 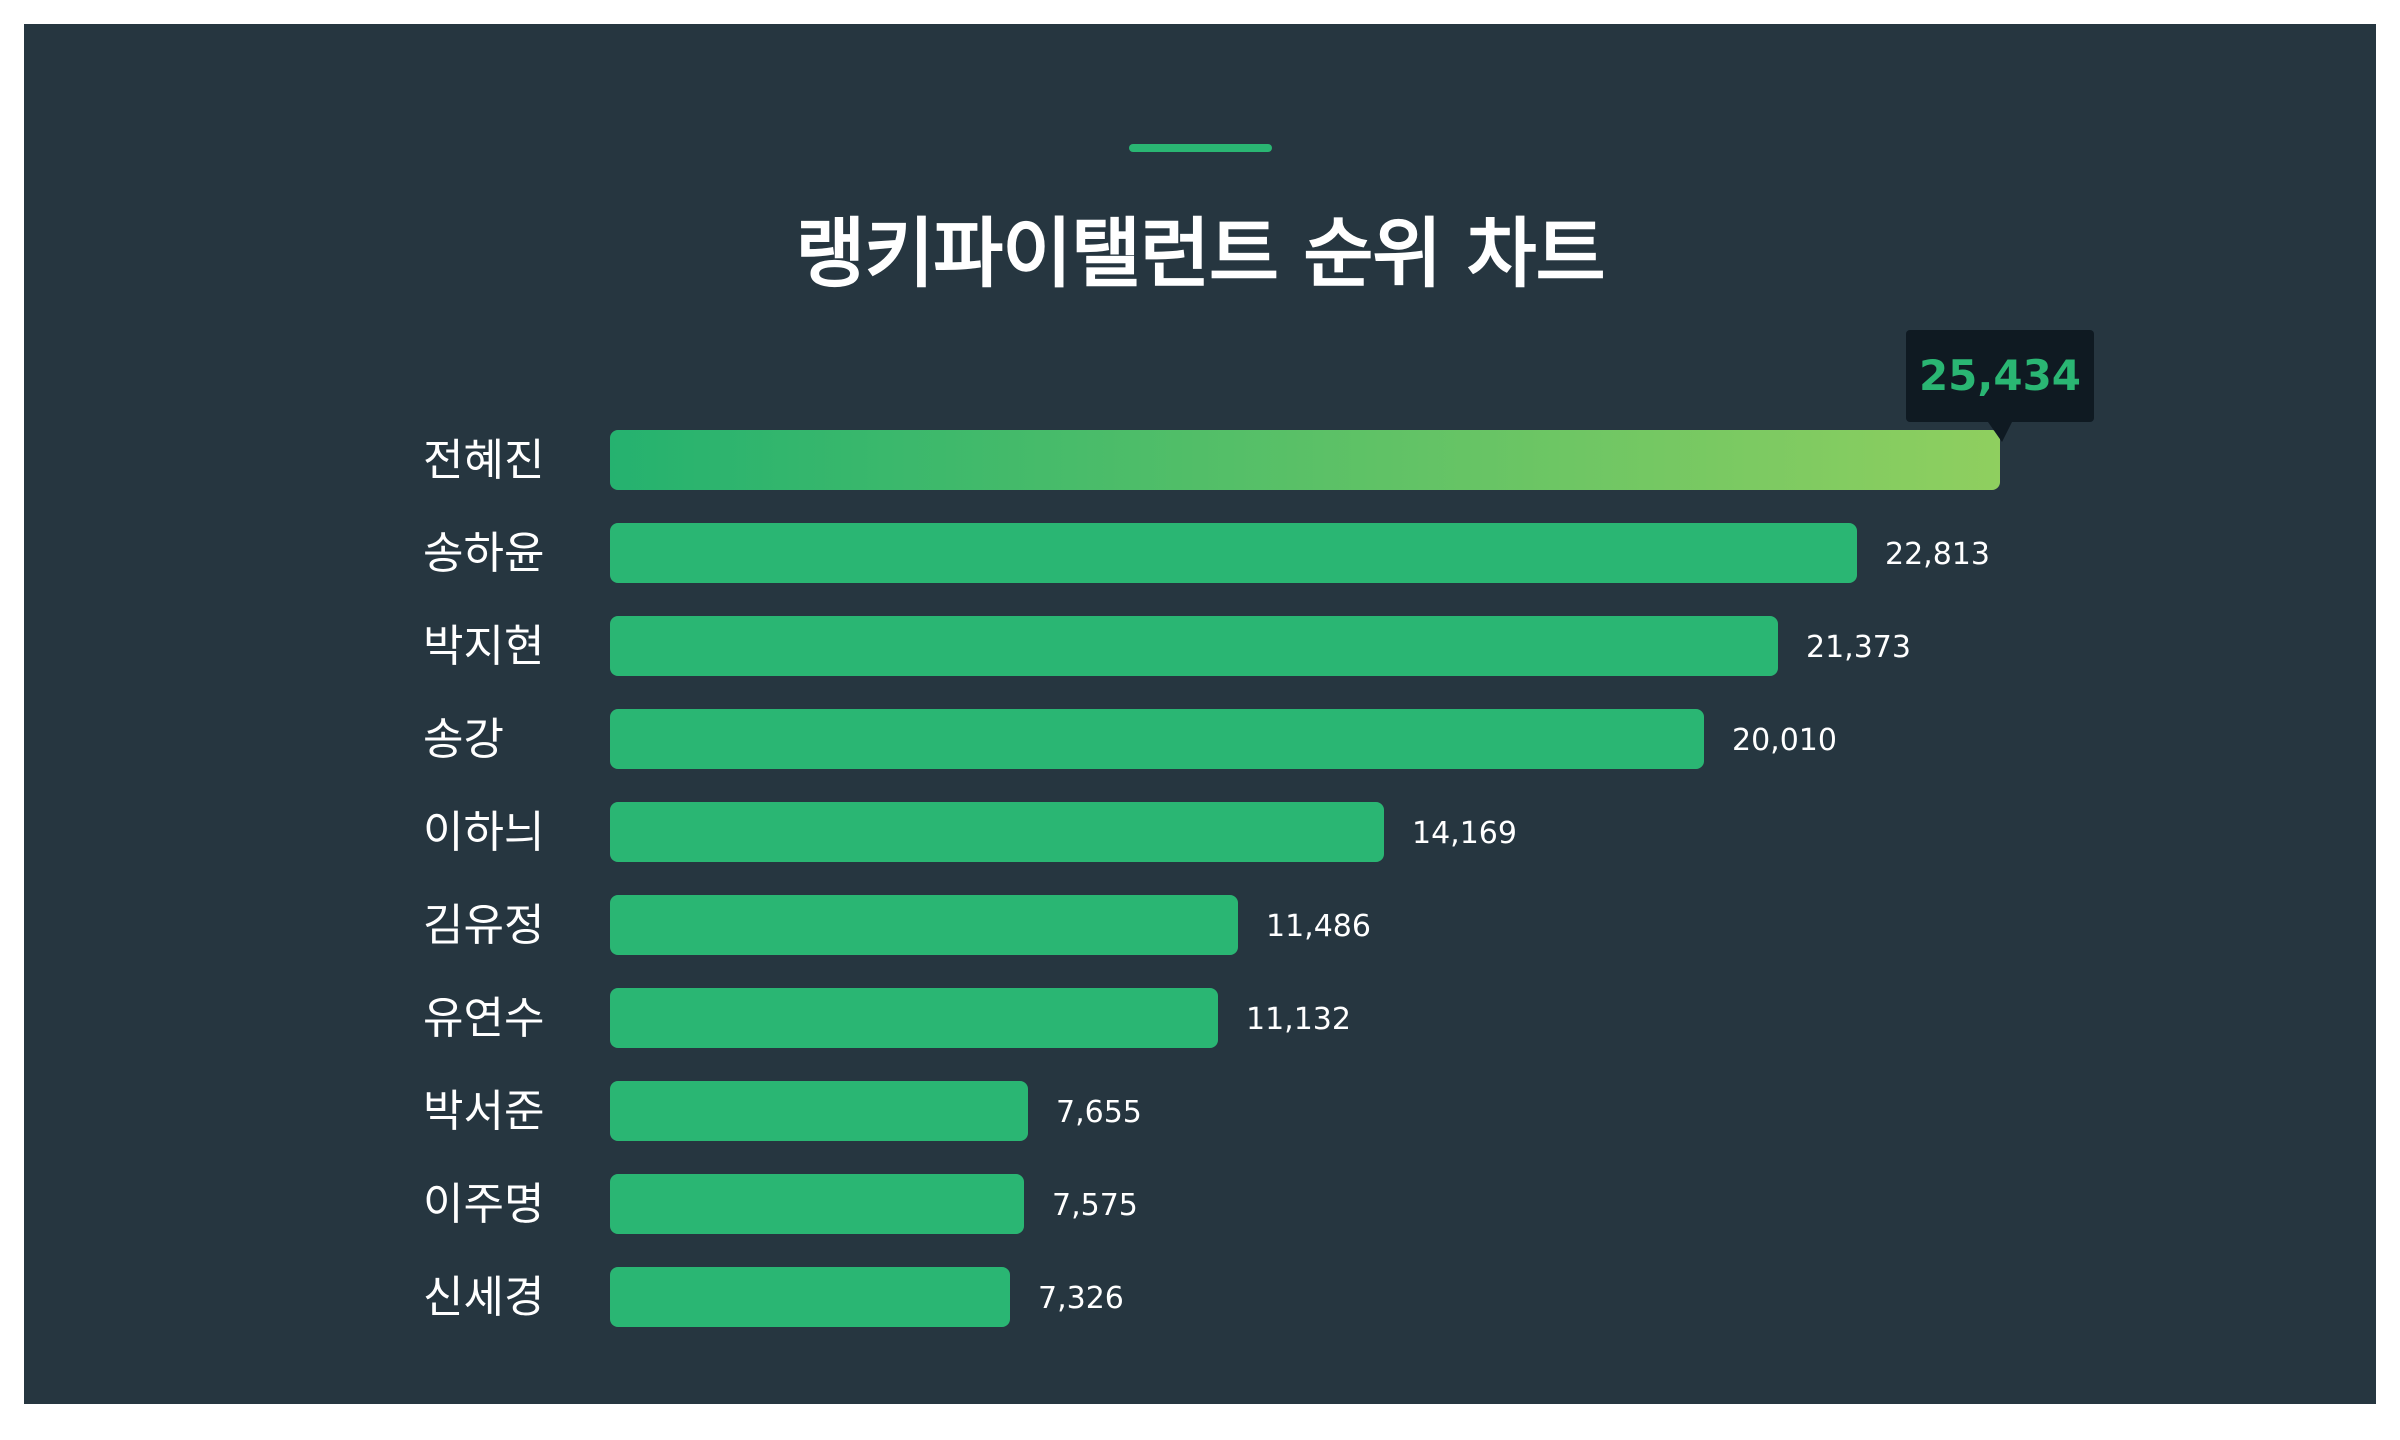 I want to click on category-label: 김유정, so click(x=483, y=925).